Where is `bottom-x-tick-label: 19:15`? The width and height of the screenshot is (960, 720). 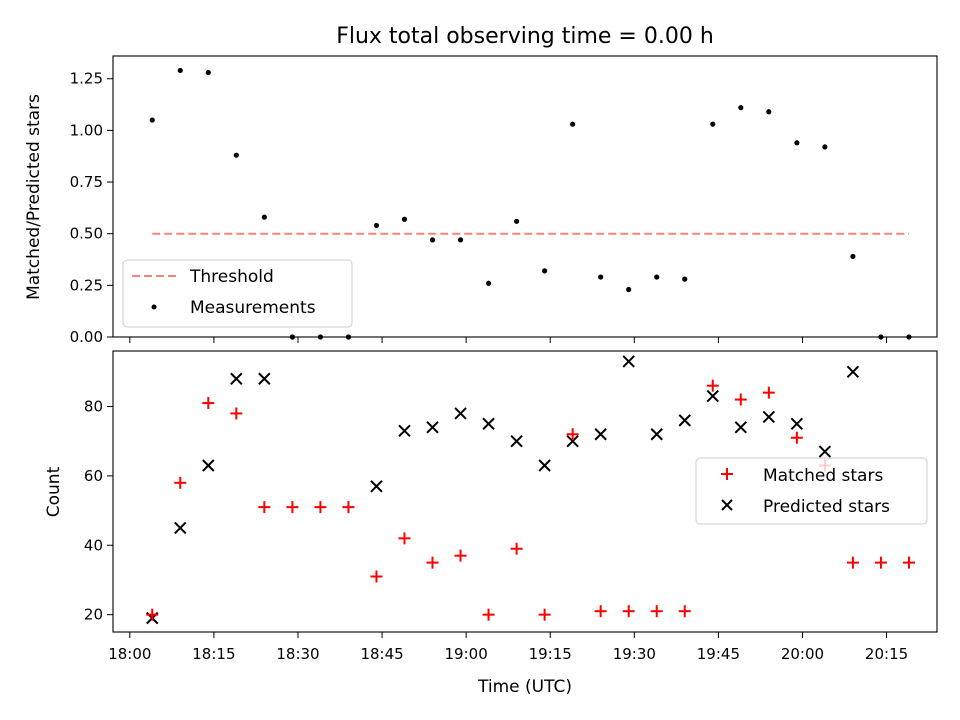
bottom-x-tick-label: 19:15 is located at coordinates (550, 654).